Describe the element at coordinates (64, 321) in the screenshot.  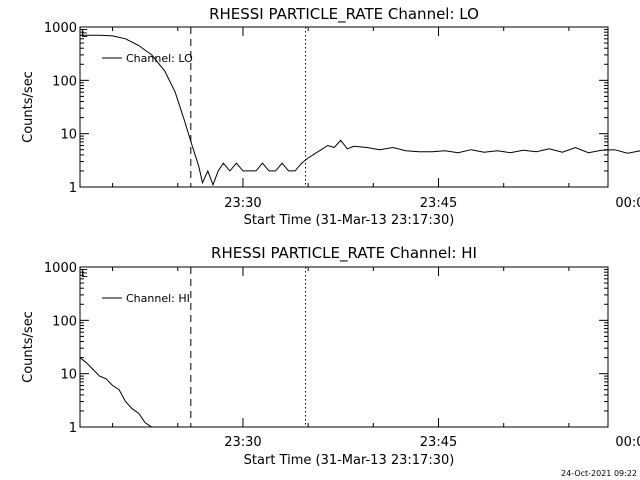
I see `panel-2-y-tick-label: 100` at that location.